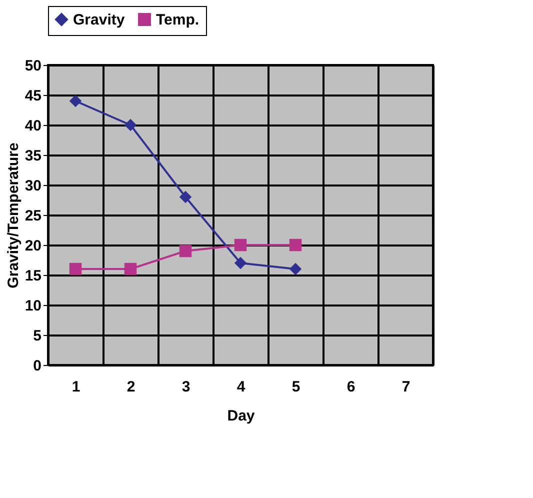 Image resolution: width=533 pixels, height=498 pixels. Describe the element at coordinates (76, 387) in the screenshot. I see `x-tick-label: 1` at that location.